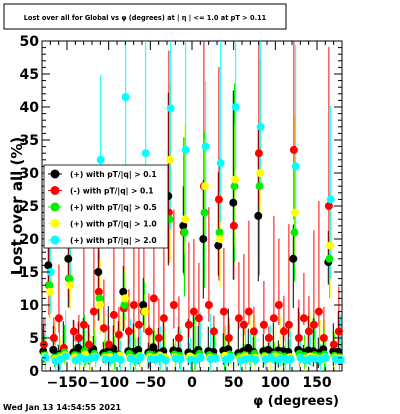 The width and height of the screenshot is (400, 414). What do you see at coordinates (192, 383) in the screenshot?
I see `x-tick-label: 0` at bounding box center [192, 383].